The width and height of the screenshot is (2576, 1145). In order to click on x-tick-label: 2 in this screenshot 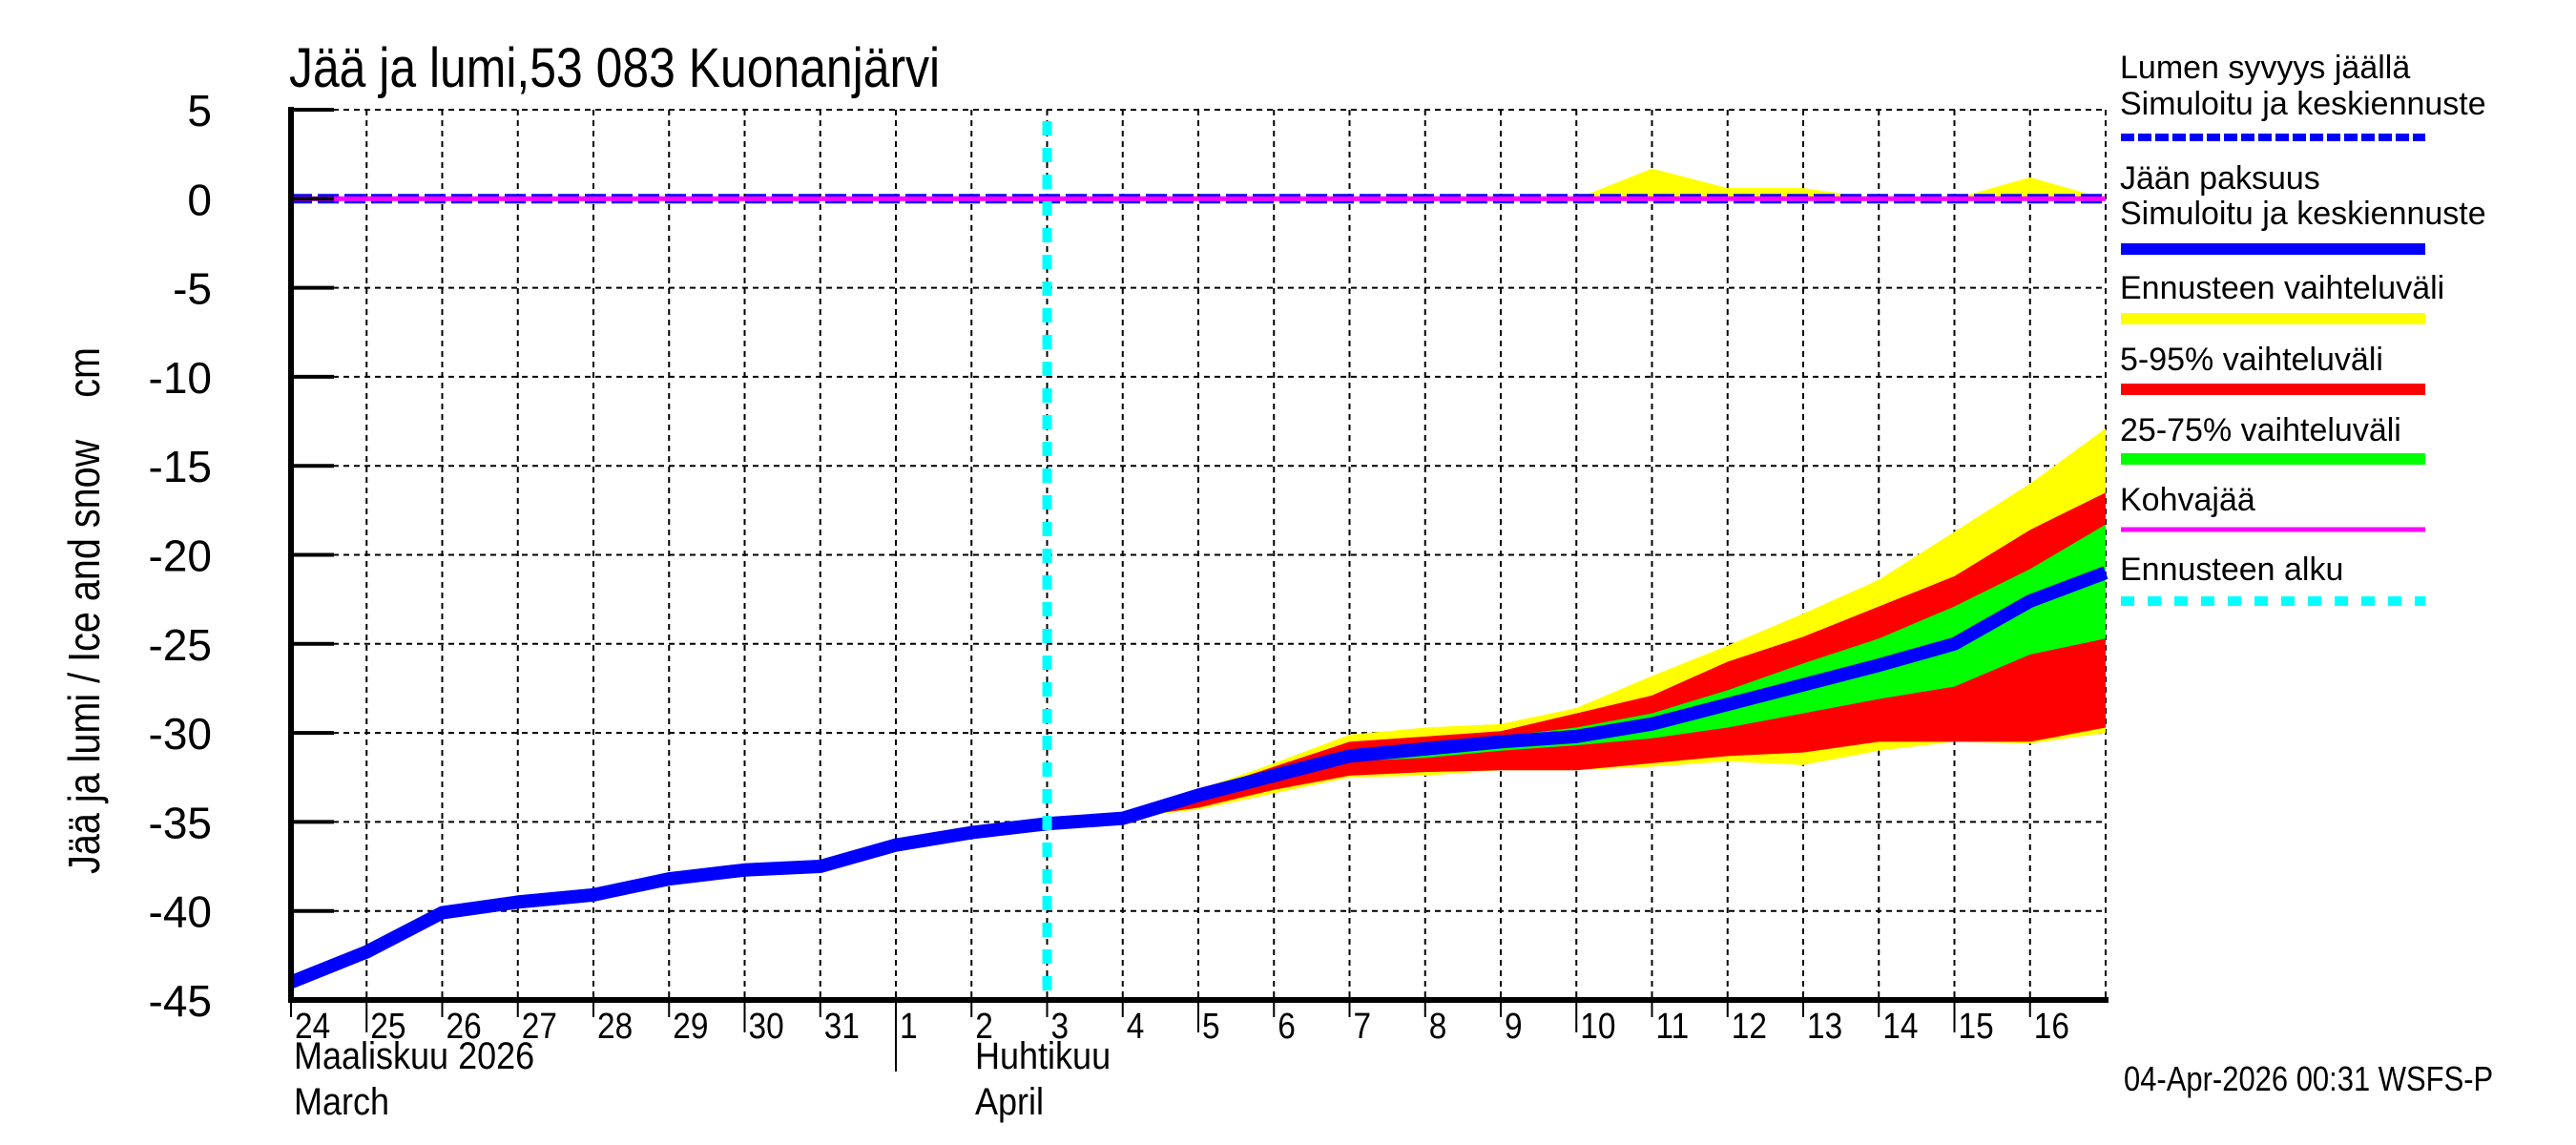, I will do `click(984, 1026)`.